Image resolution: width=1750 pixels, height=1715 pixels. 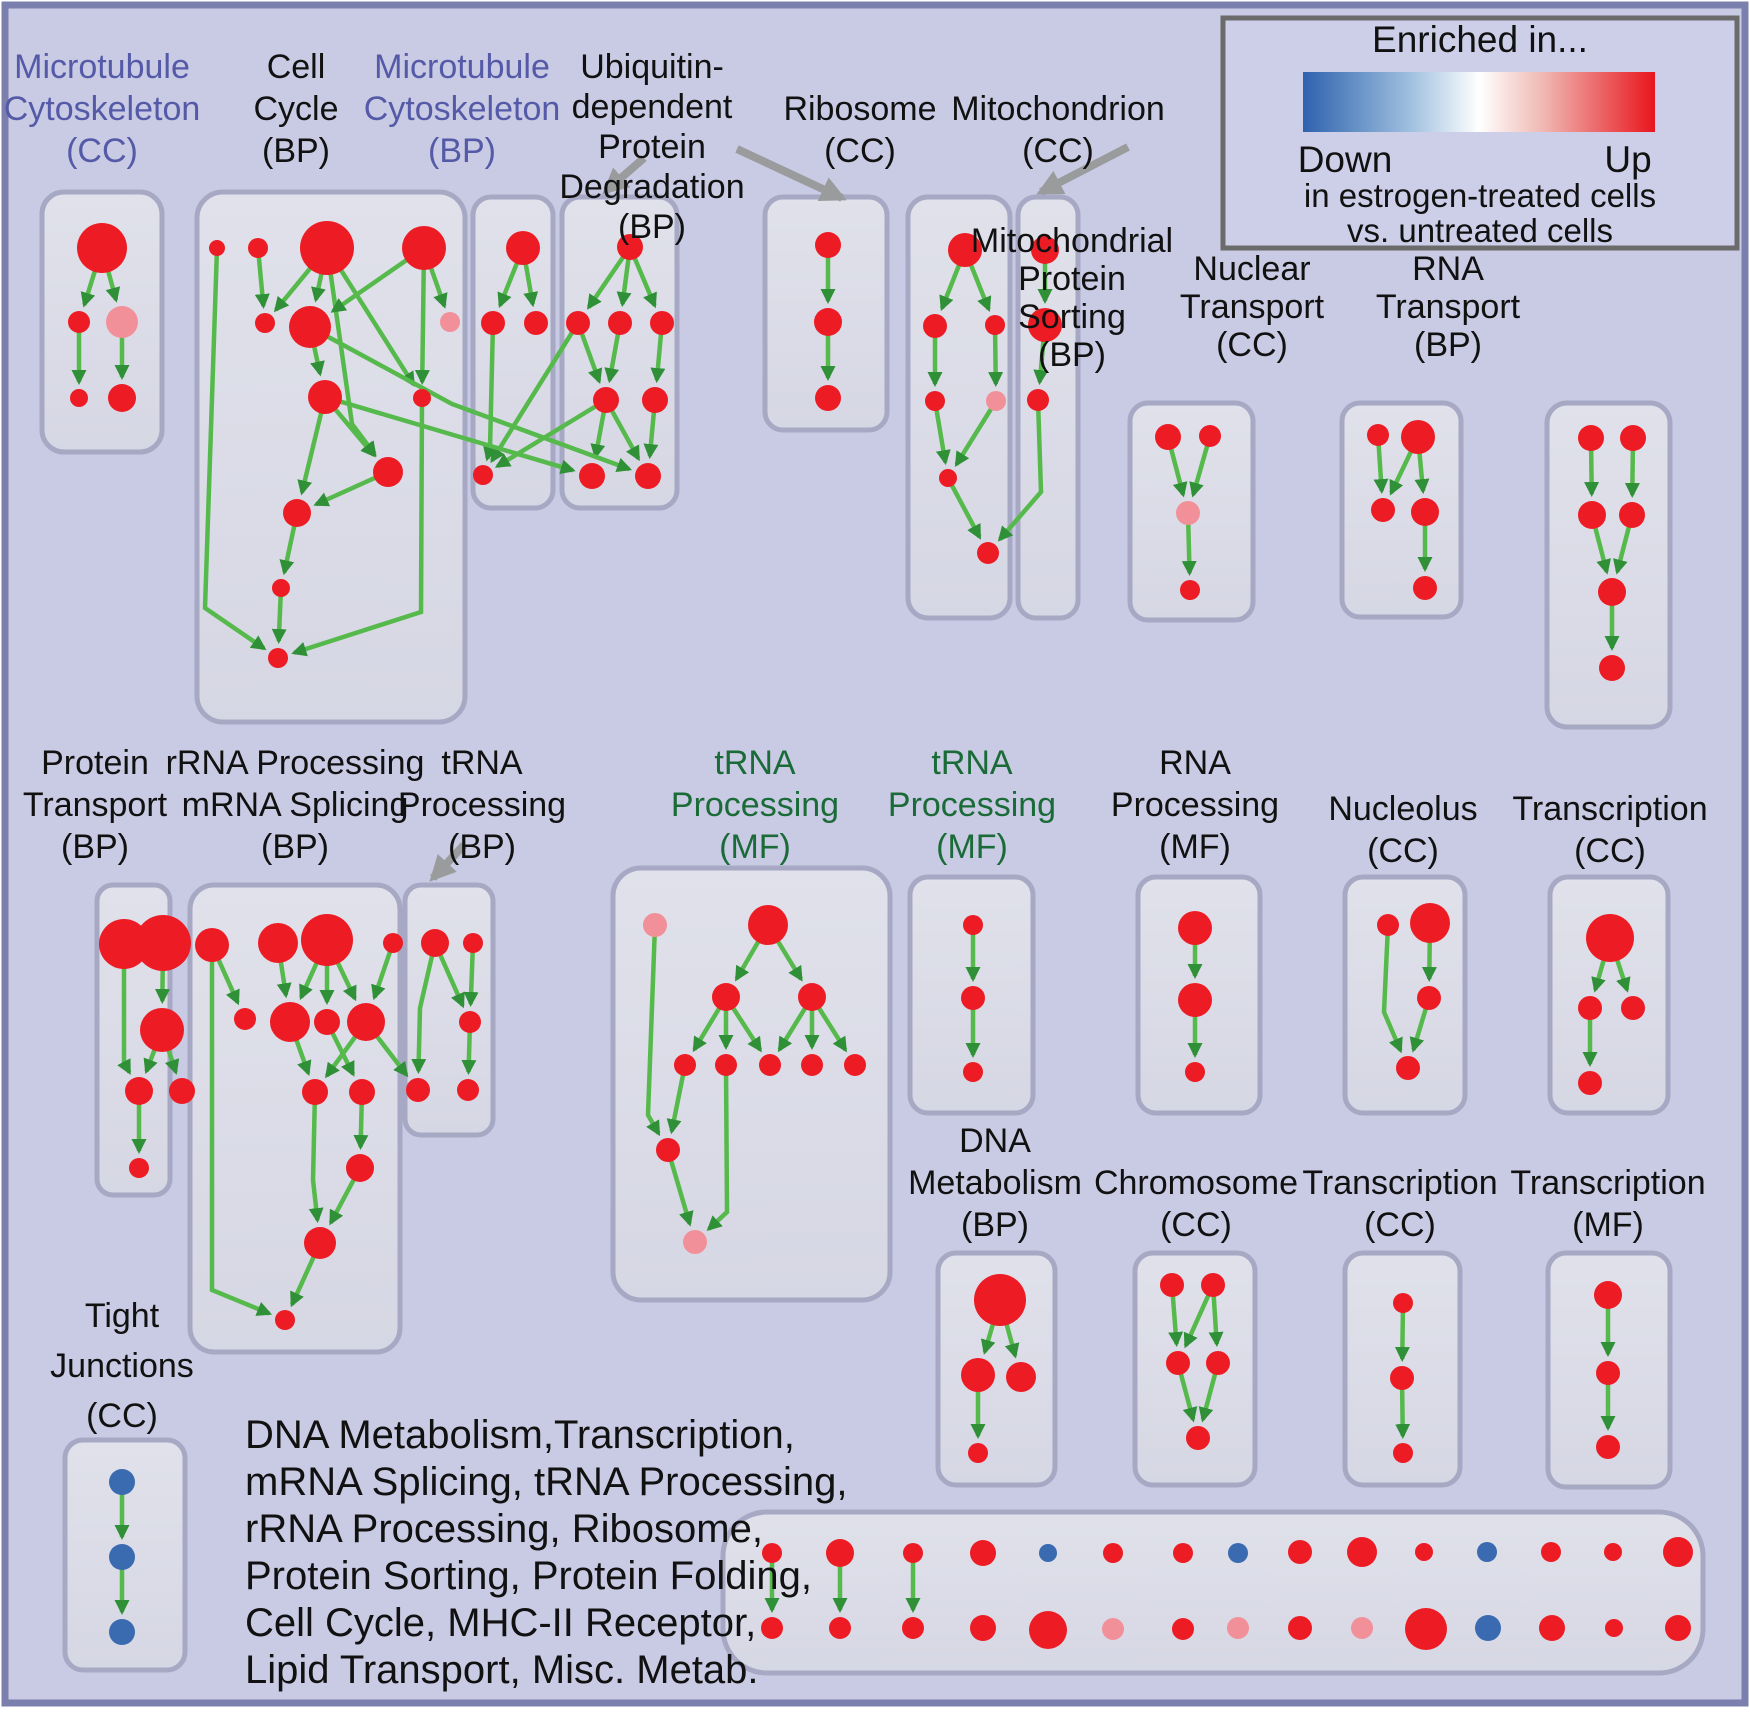 What do you see at coordinates (972, 763) in the screenshot?
I see `label-trna-processing-mf-2-line-1: tRNA` at bounding box center [972, 763].